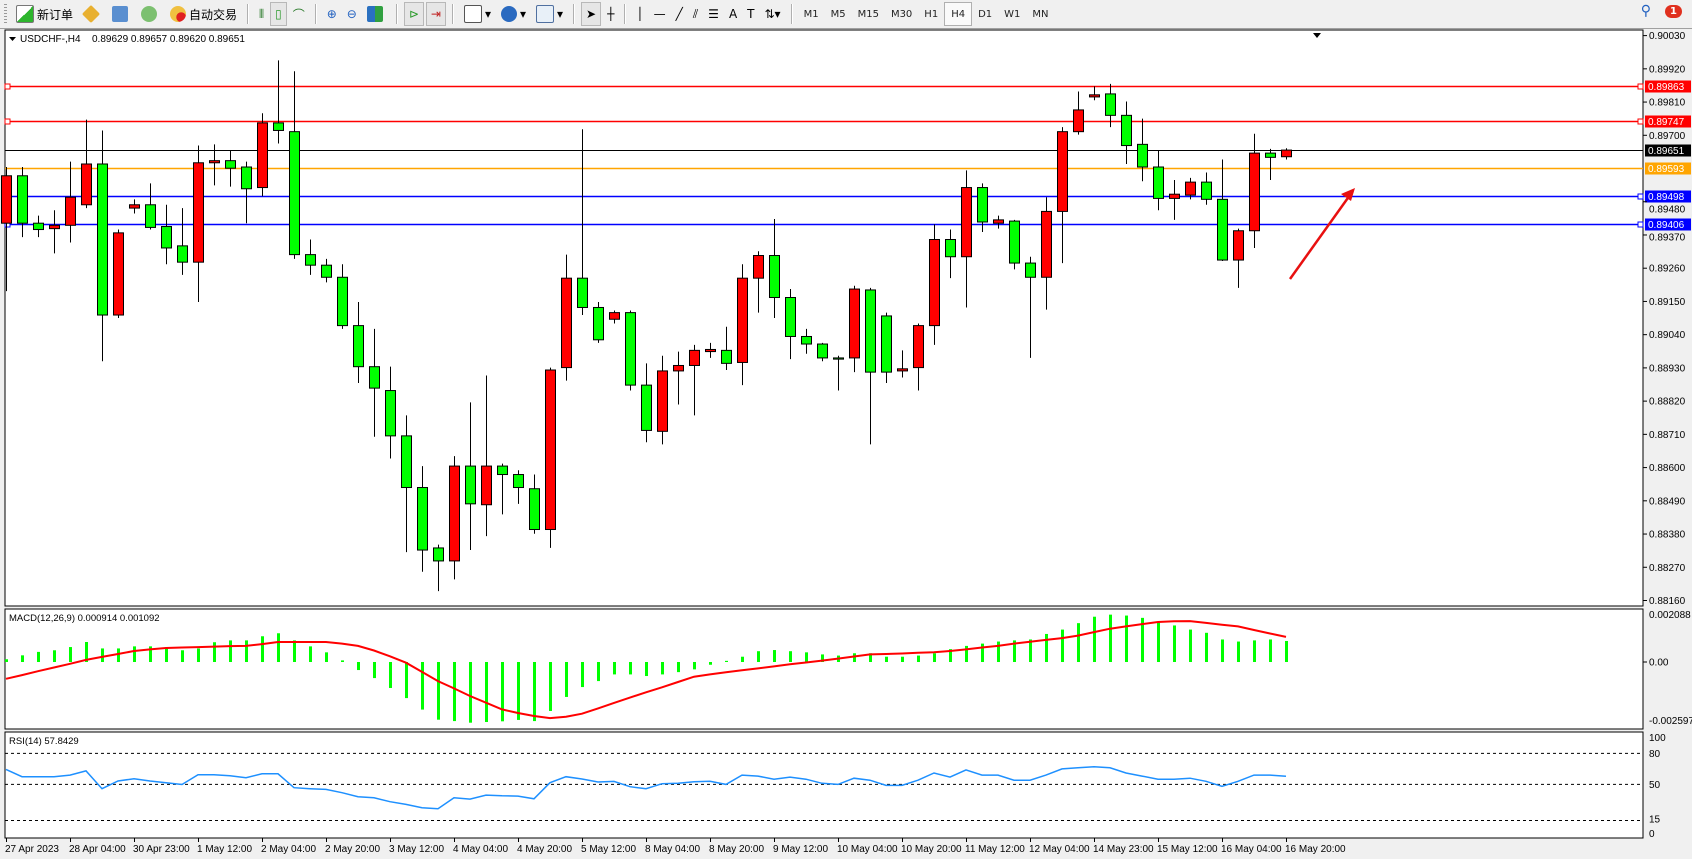  I want to click on toolbar-grip, so click(5, 14).